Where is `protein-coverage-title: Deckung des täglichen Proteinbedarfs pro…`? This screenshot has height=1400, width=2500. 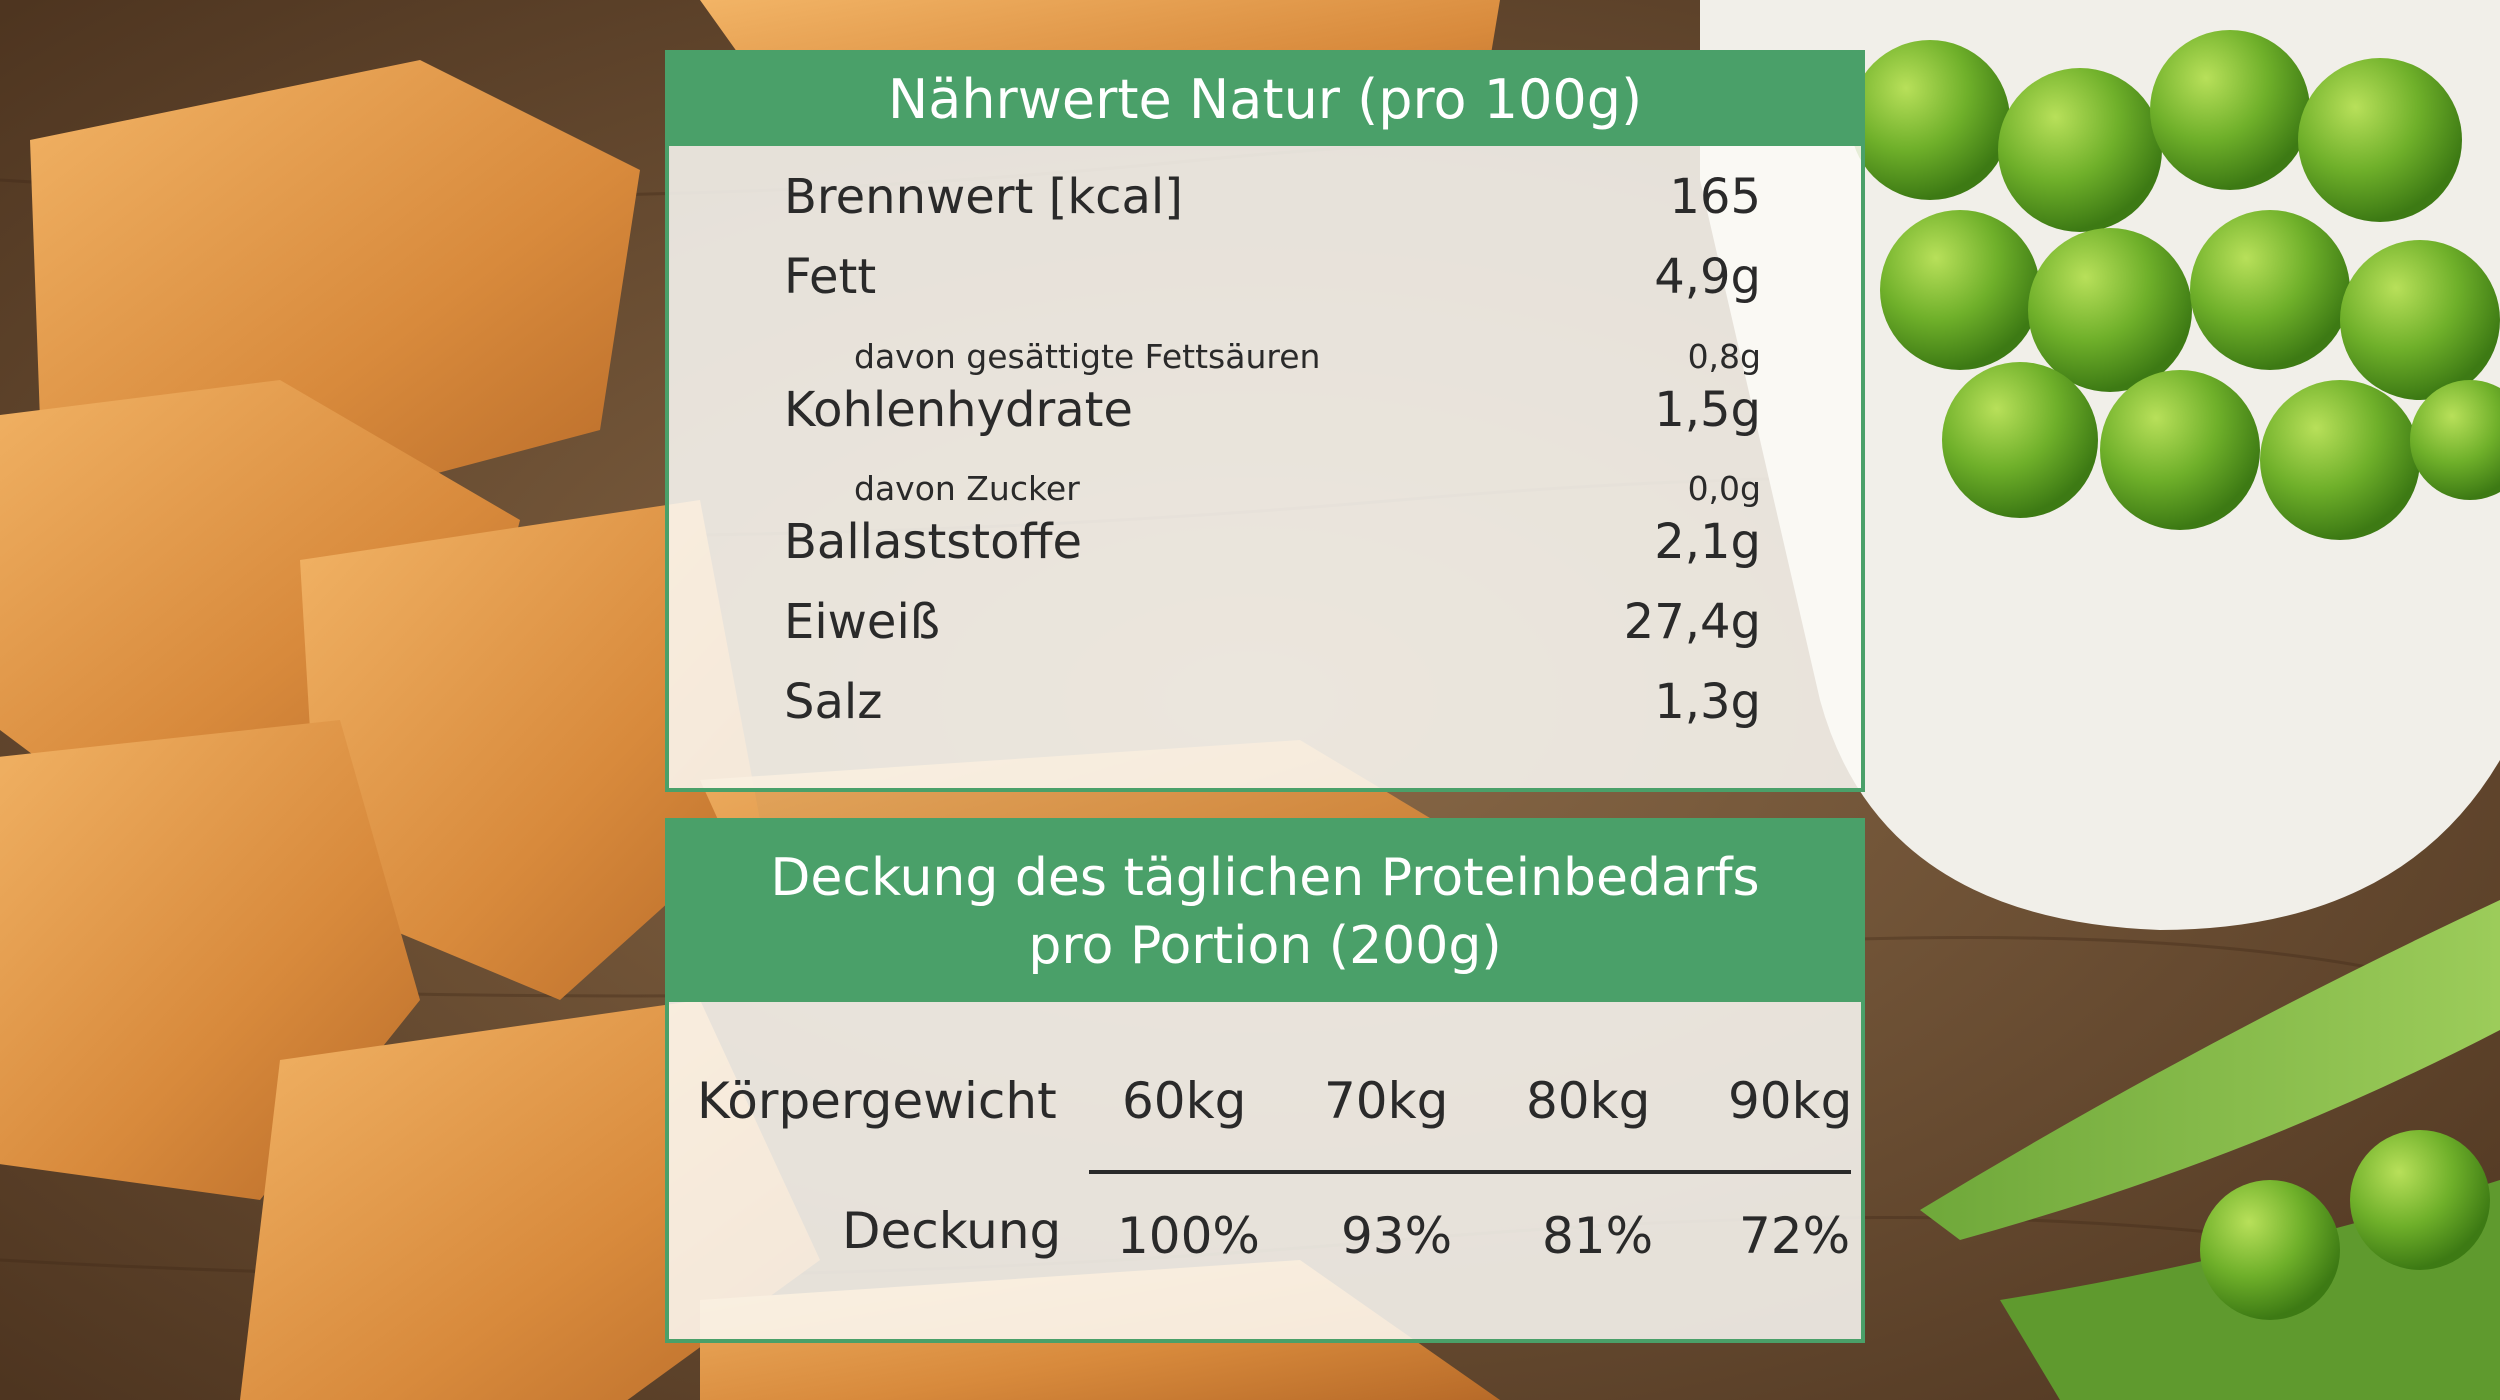 protein-coverage-title: Deckung des täglichen Proteinbedarfs pro… is located at coordinates (1265, 912).